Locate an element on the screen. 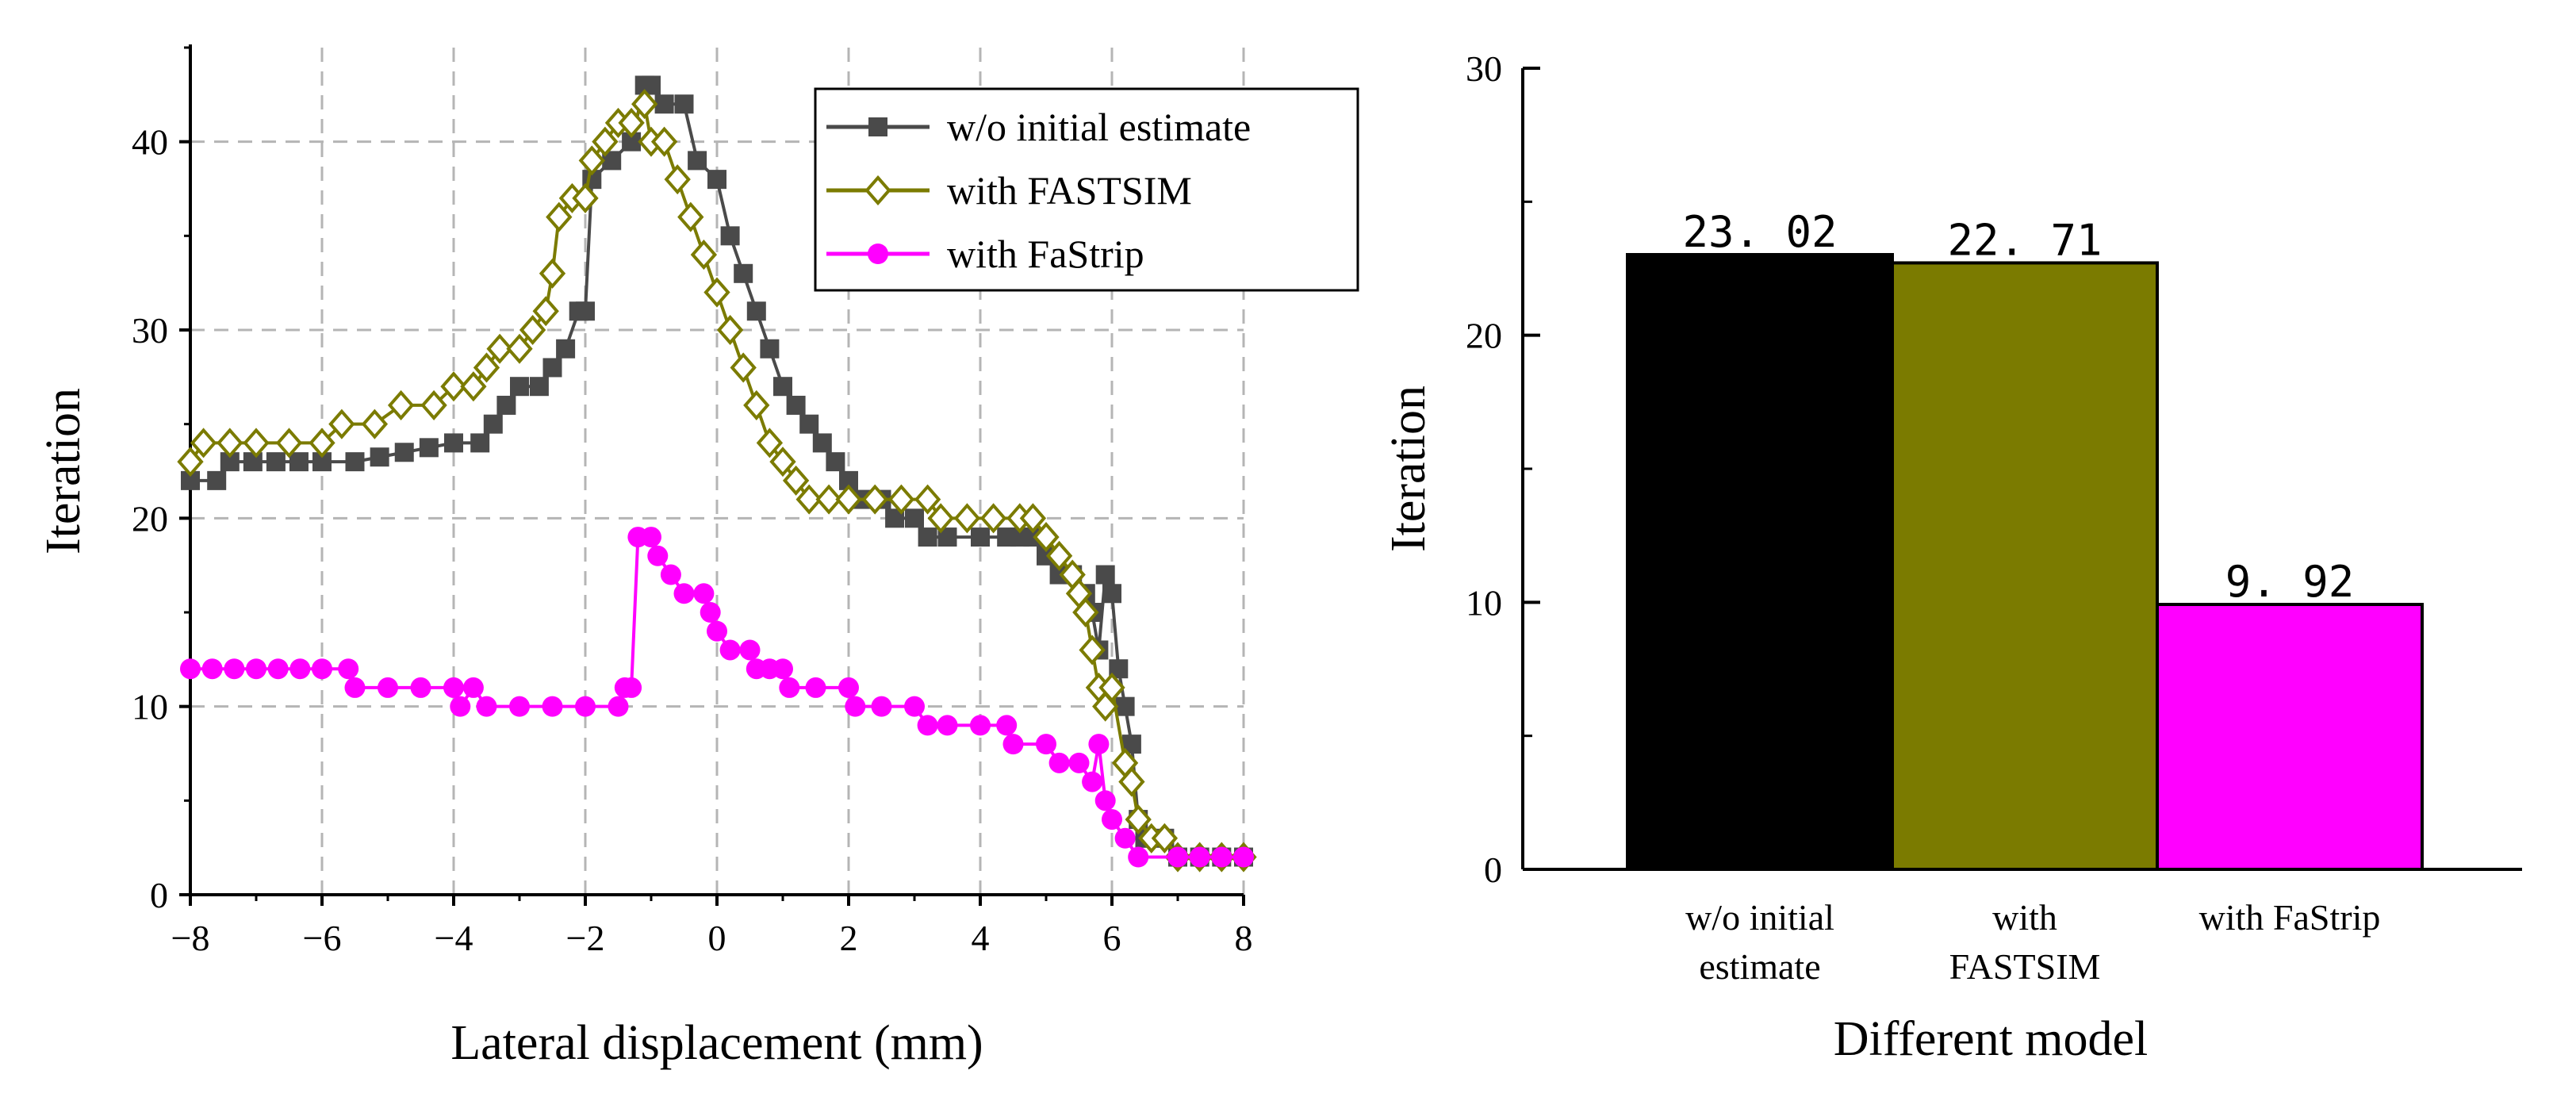  x-tick-label: −4 is located at coordinates (454, 938).